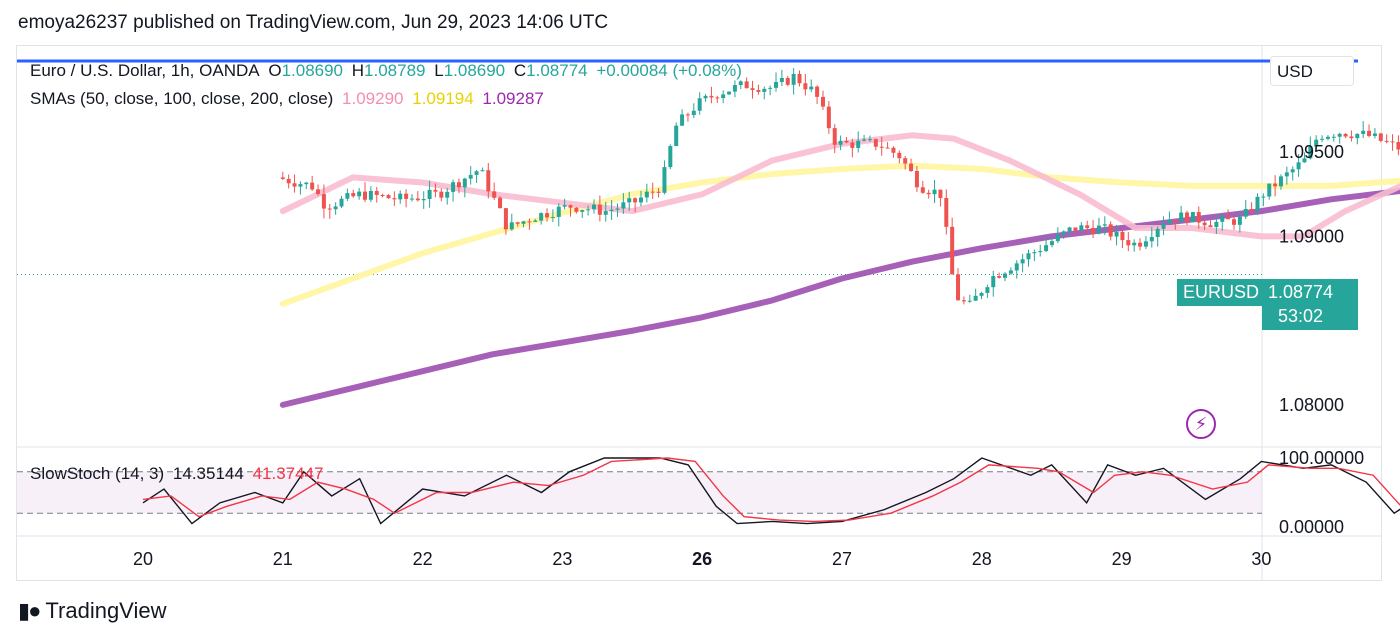 The image size is (1400, 640). What do you see at coordinates (143, 559) in the screenshot?
I see `time-tick-label: 20` at bounding box center [143, 559].